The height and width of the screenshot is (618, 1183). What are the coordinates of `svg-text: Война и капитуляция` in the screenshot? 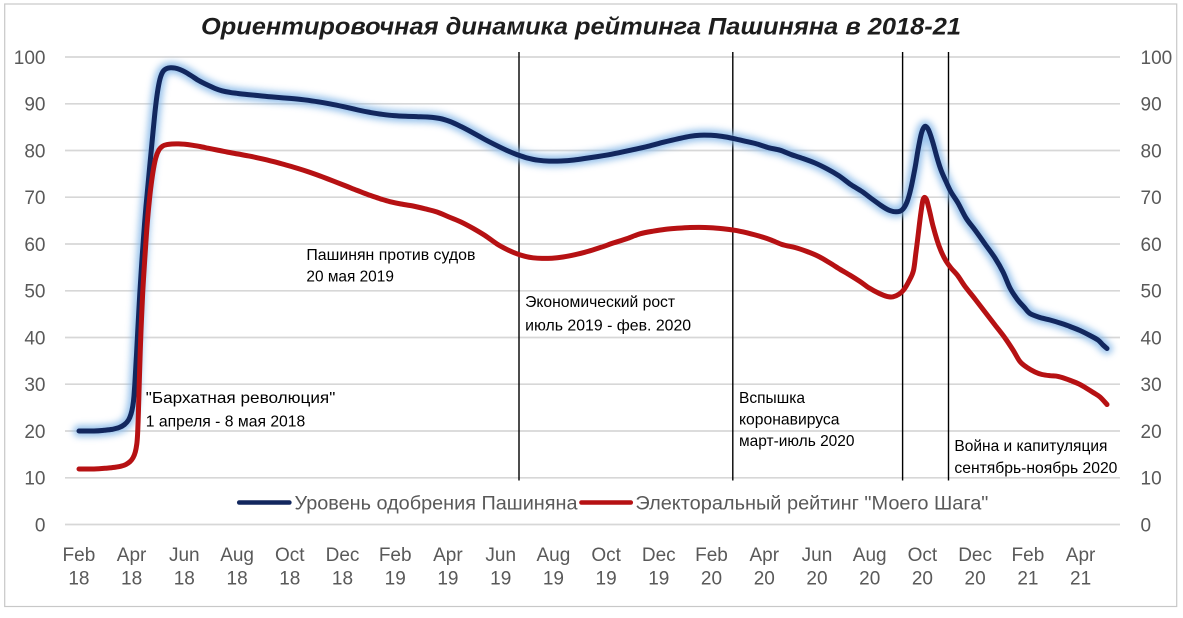 It's located at (1030, 446).